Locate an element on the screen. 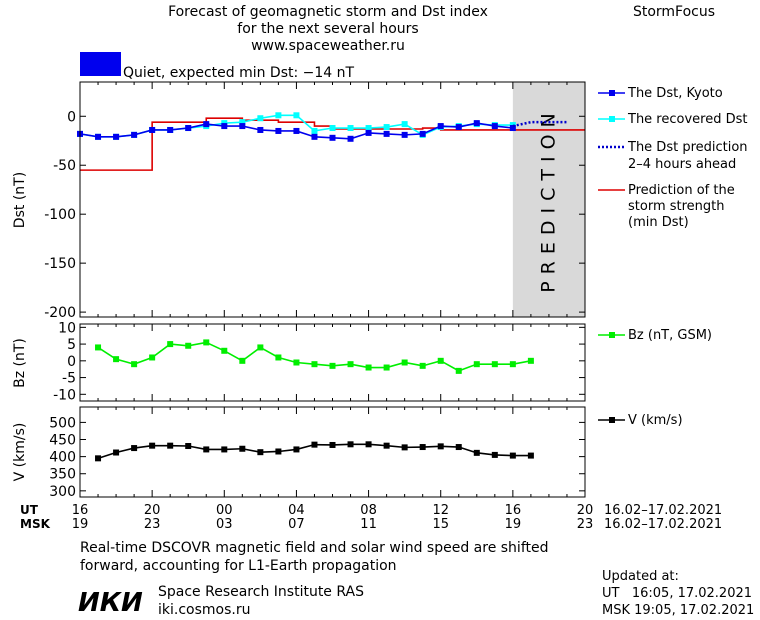  y-tick-label: 5 is located at coordinates (71, 345).